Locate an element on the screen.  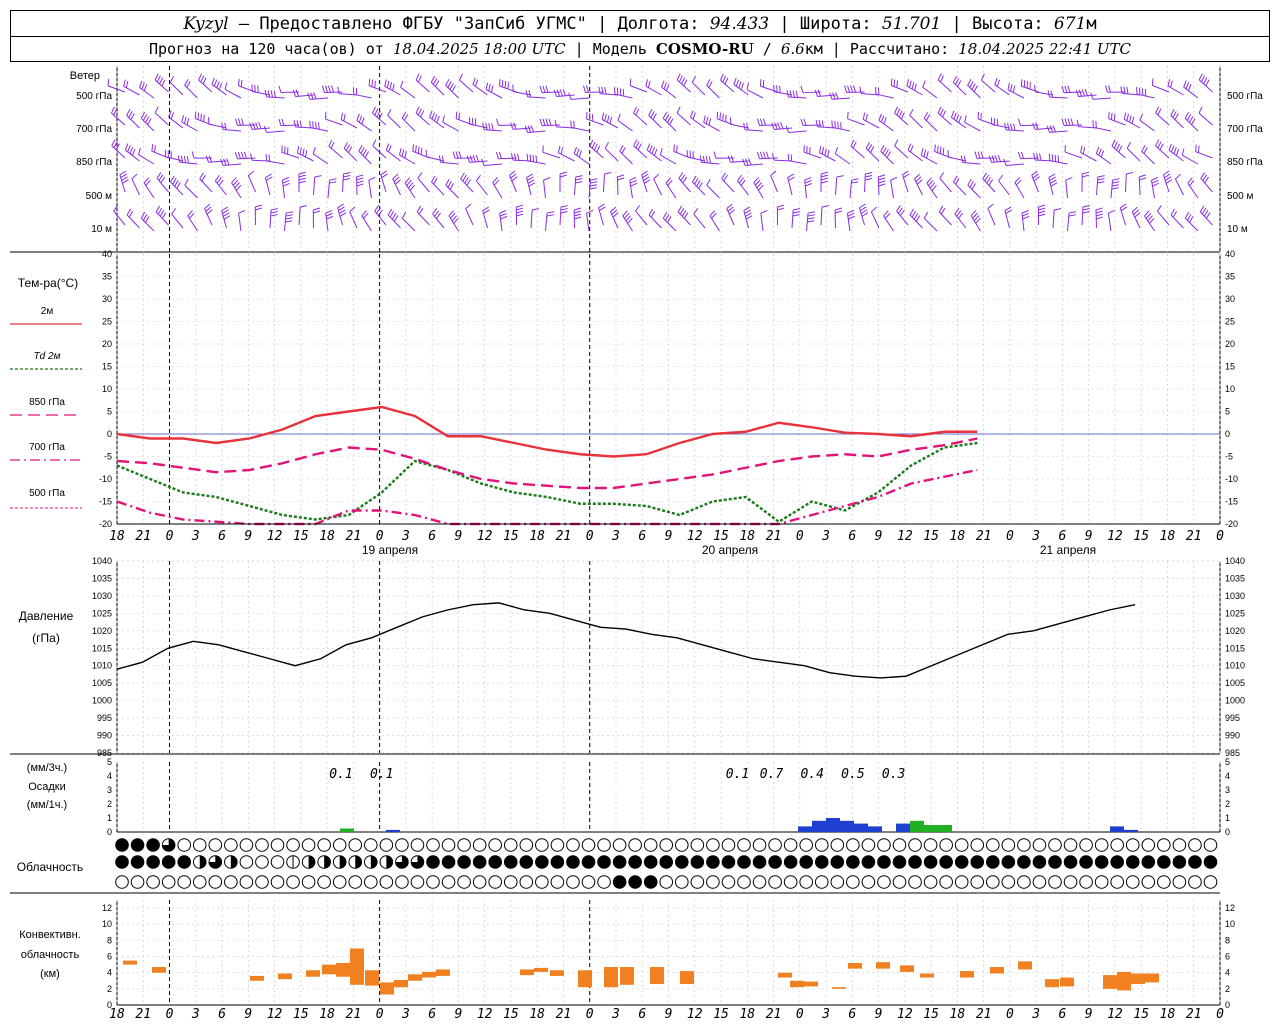
pressure-tick-label: 1040 is located at coordinates (102, 561).